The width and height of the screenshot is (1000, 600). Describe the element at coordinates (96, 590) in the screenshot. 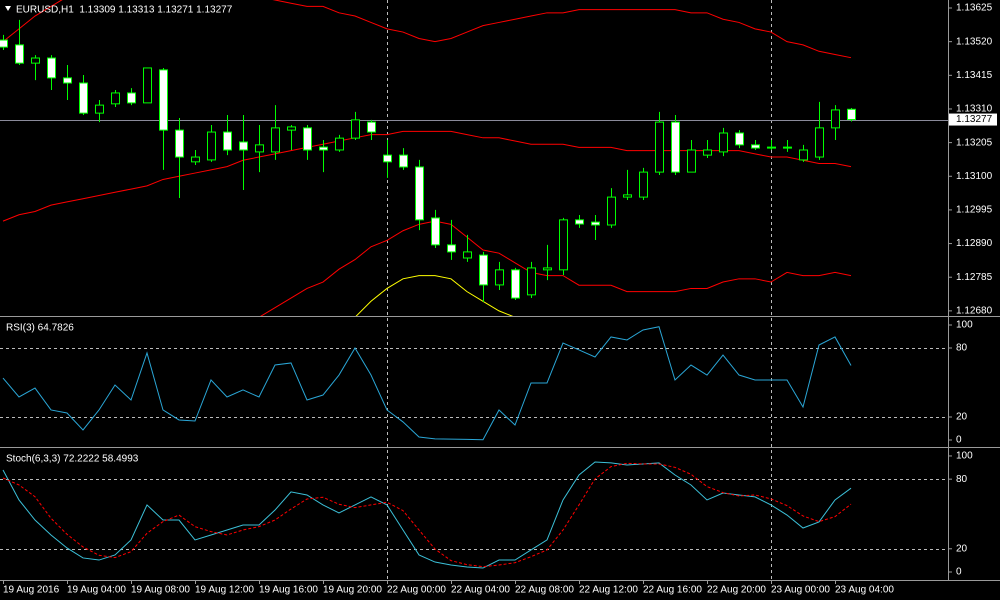

I see `x-tick-label: 19 Aug 04:00` at that location.